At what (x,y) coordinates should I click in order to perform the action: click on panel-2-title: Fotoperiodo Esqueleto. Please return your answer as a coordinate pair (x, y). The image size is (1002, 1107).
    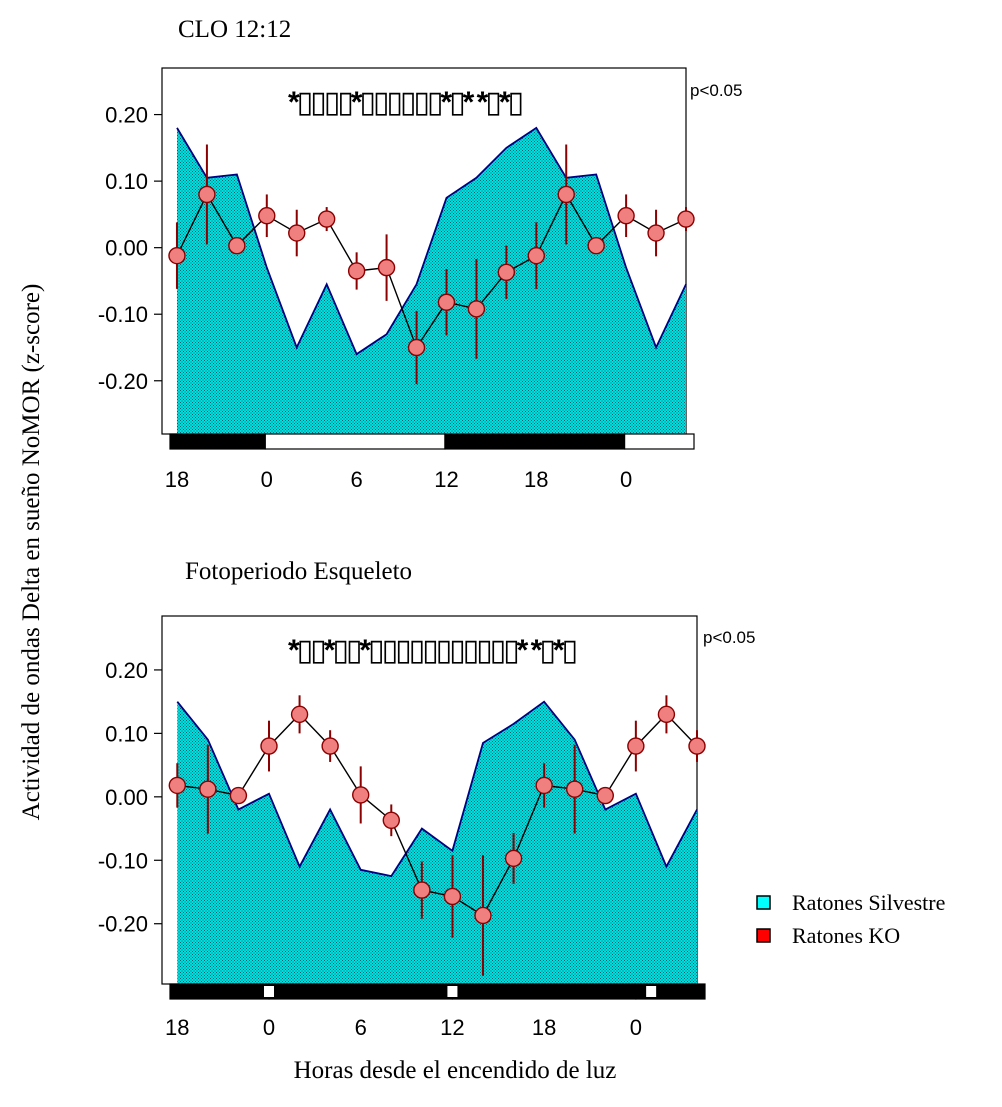
    Looking at the image, I should click on (298, 571).